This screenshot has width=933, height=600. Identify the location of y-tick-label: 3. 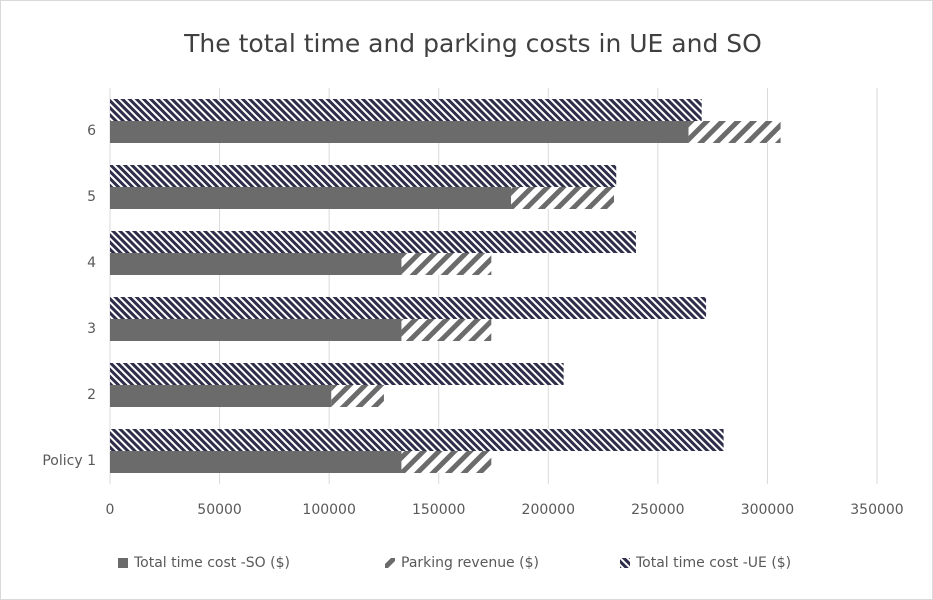
(91, 329).